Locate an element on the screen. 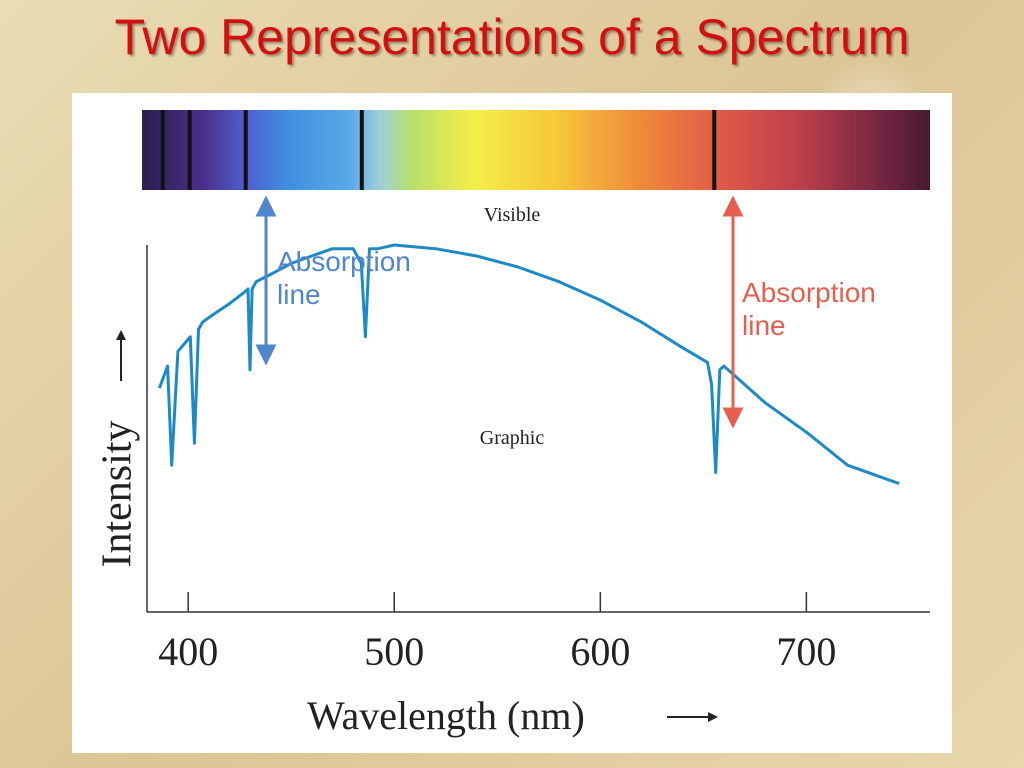  graph-title: Graphic is located at coordinates (512, 438).